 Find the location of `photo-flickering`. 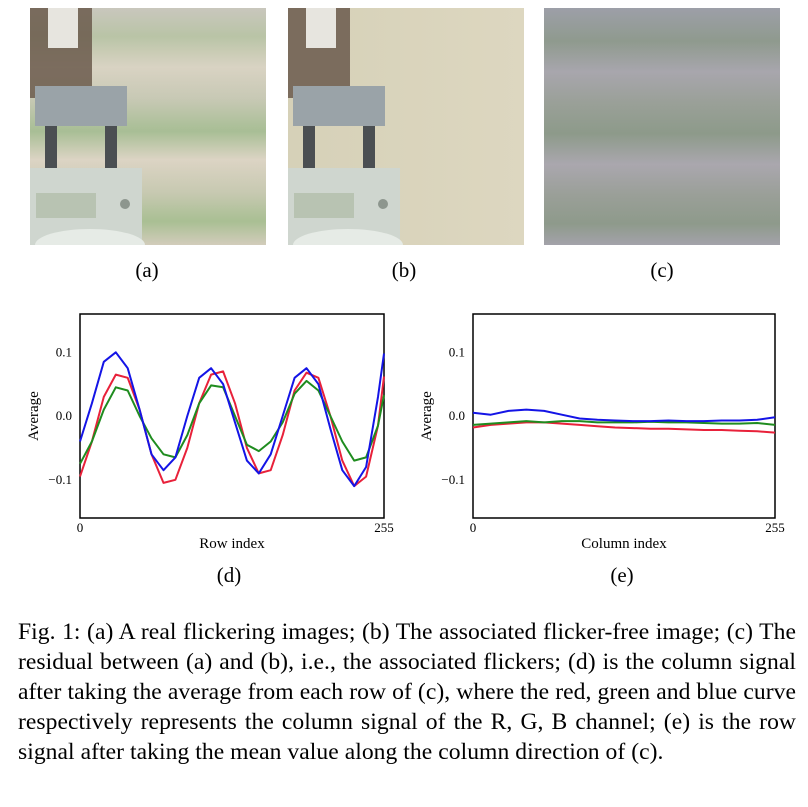

photo-flickering is located at coordinates (148, 126).